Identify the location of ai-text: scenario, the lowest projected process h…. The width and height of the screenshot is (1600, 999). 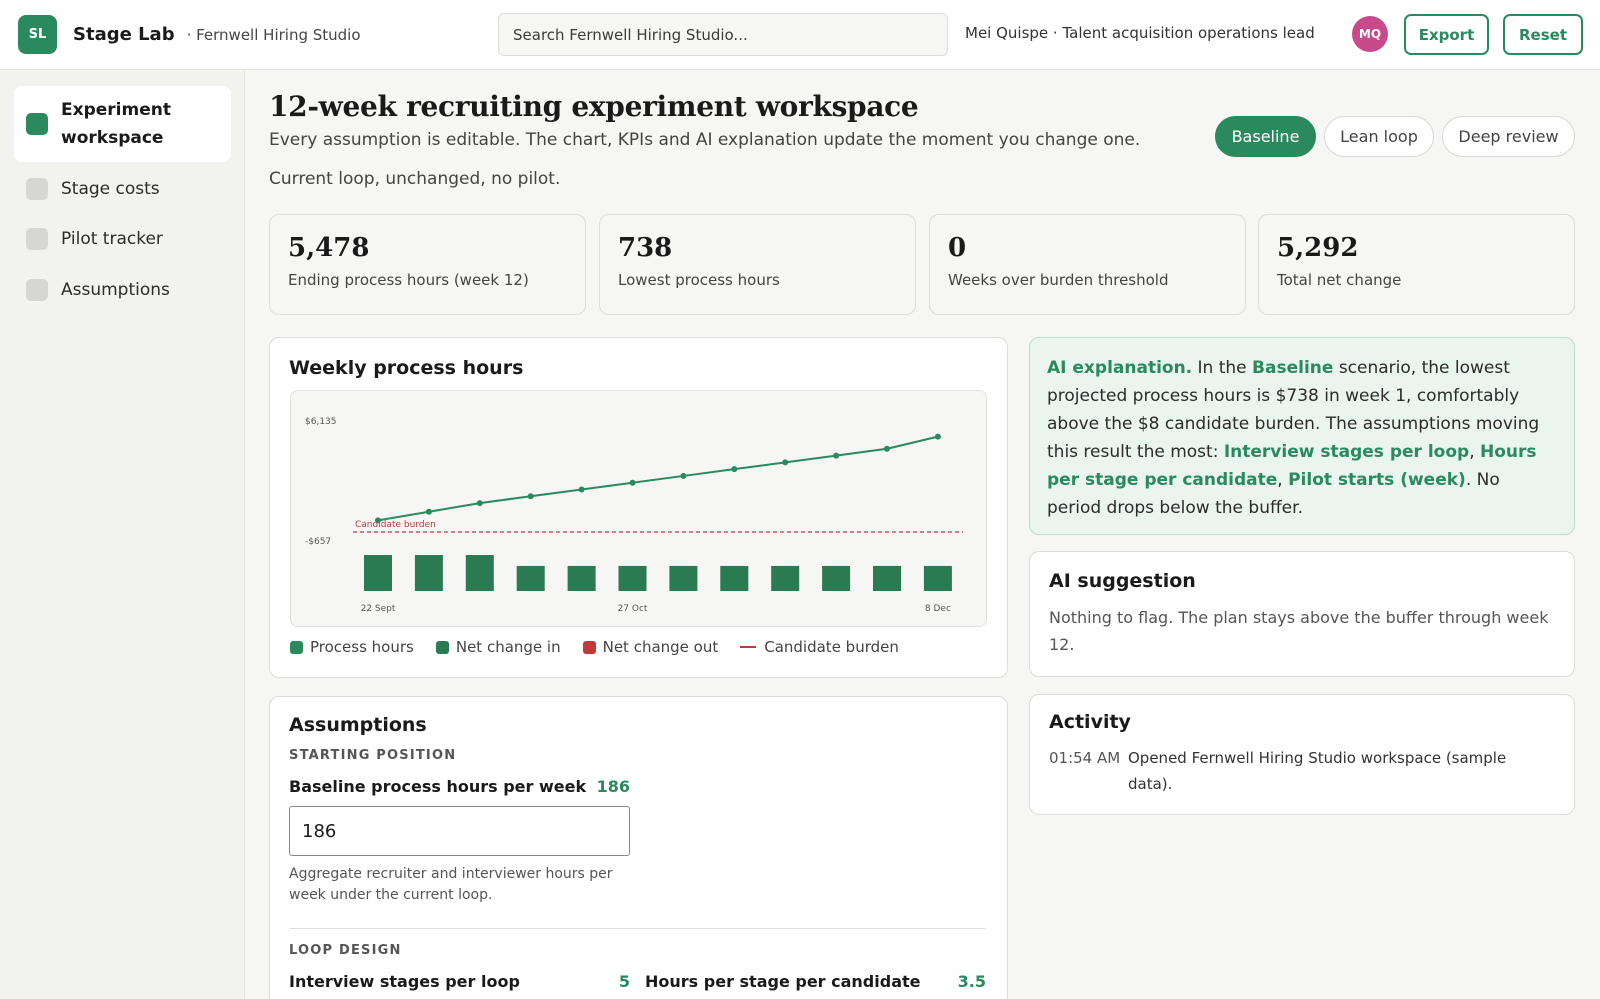
(1293, 410).